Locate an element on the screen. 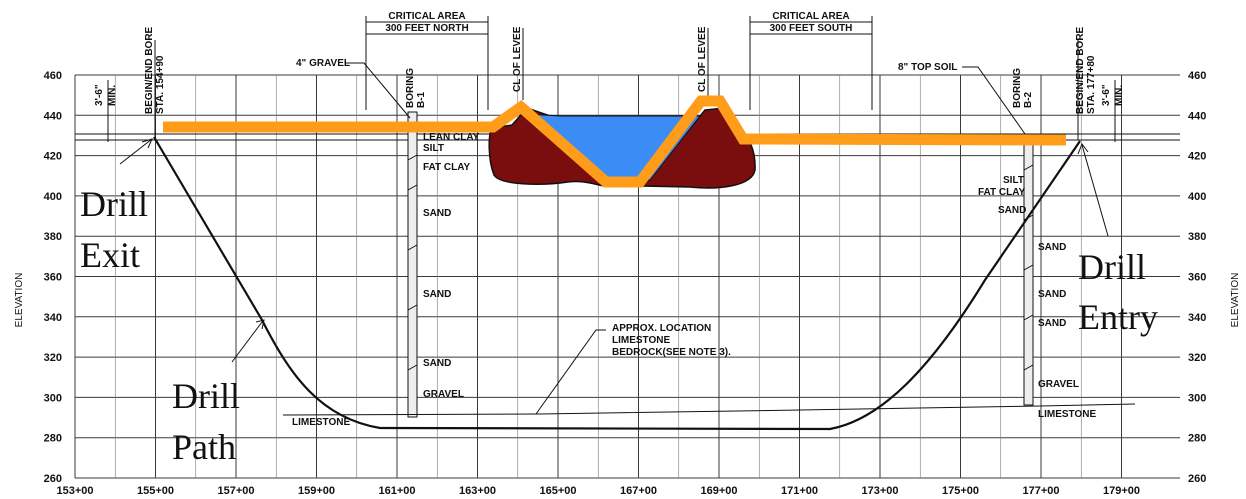  clearance-left: 3'-6" MIN. is located at coordinates (106, 111).